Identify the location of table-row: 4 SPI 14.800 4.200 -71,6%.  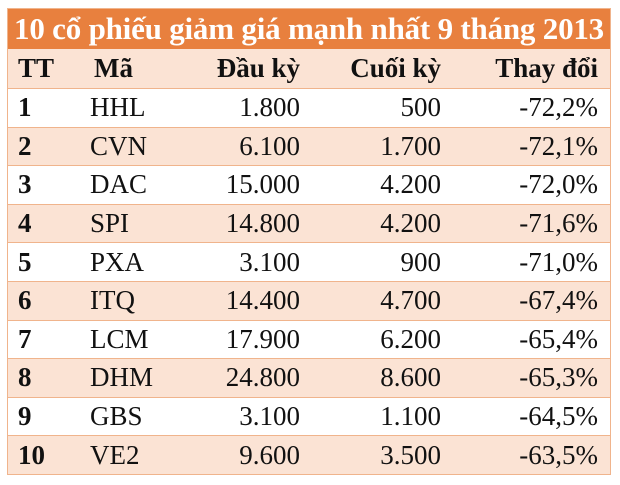
(309, 223).